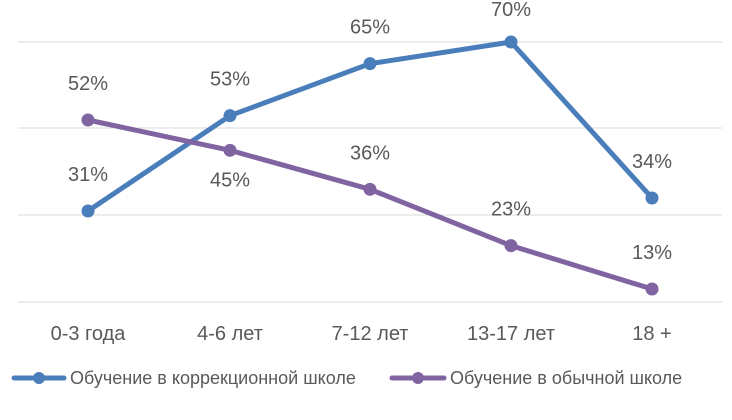  Describe the element at coordinates (213, 378) in the screenshot. I see `legend-label: Обучение в коррекционной школе` at that location.